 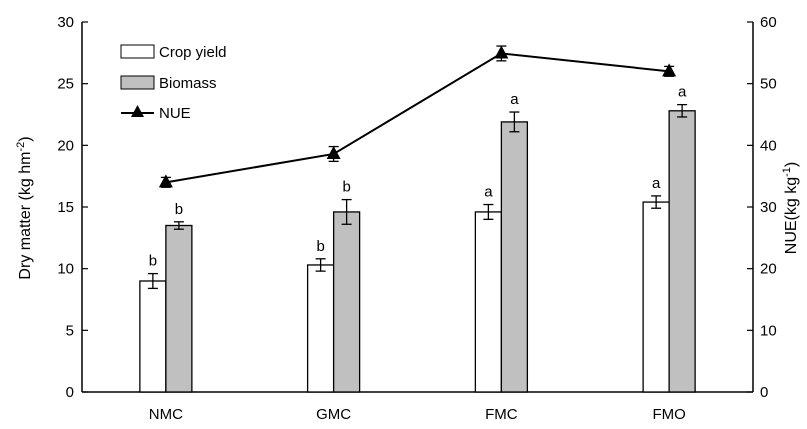 I want to click on left-axis-title: Dry matter (kg hm-2), so click(x=24, y=207).